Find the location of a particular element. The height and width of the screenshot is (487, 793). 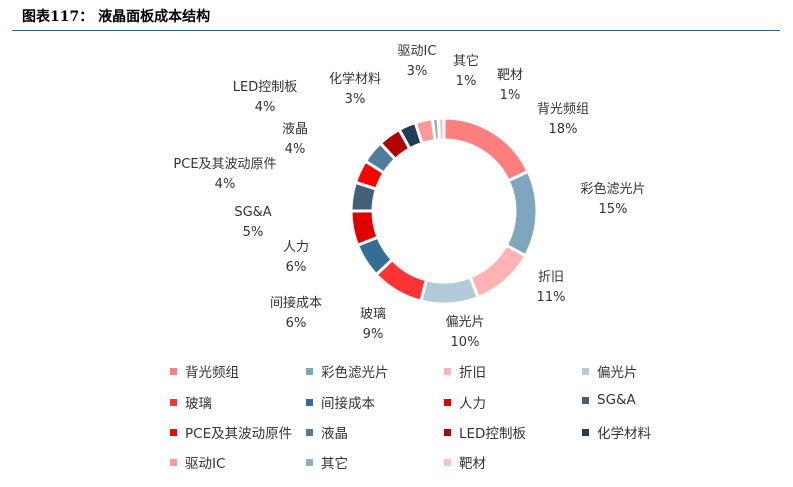

legend-item: 化学材料 is located at coordinates (616, 432).